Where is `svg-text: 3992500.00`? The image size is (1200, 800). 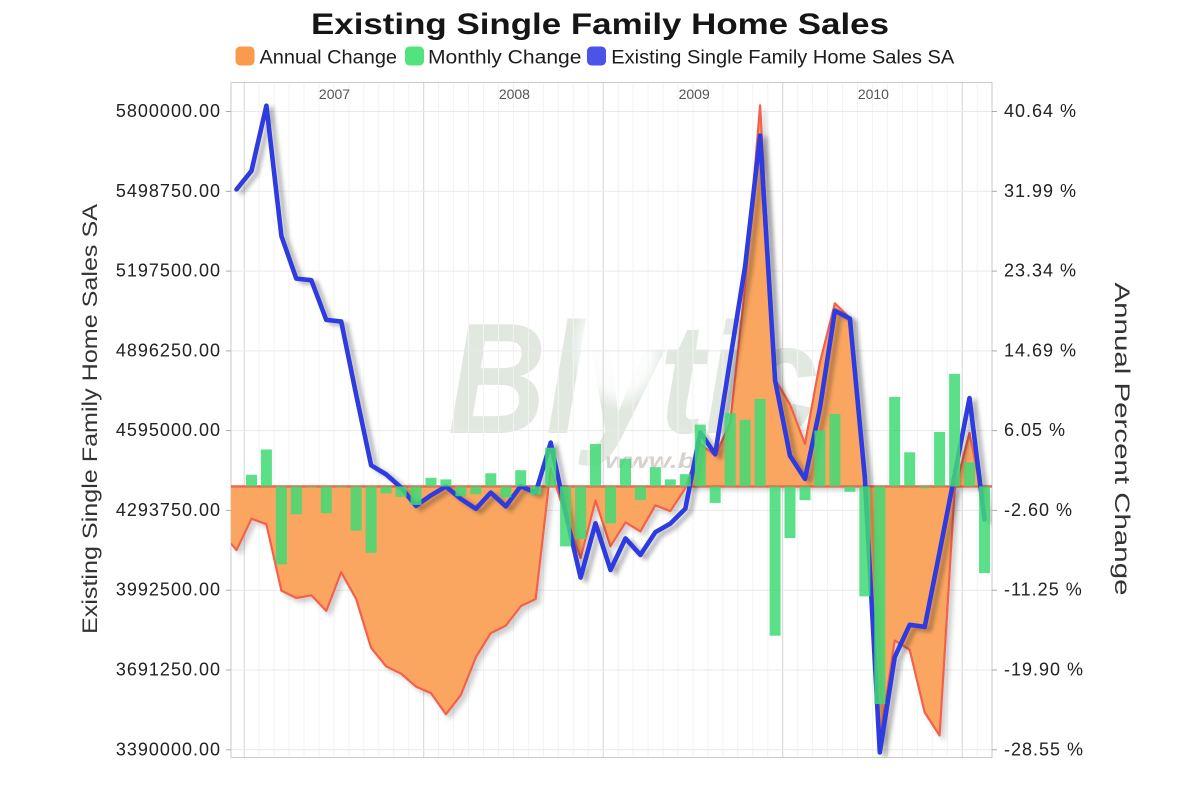
svg-text: 3992500.00 is located at coordinates (168, 590).